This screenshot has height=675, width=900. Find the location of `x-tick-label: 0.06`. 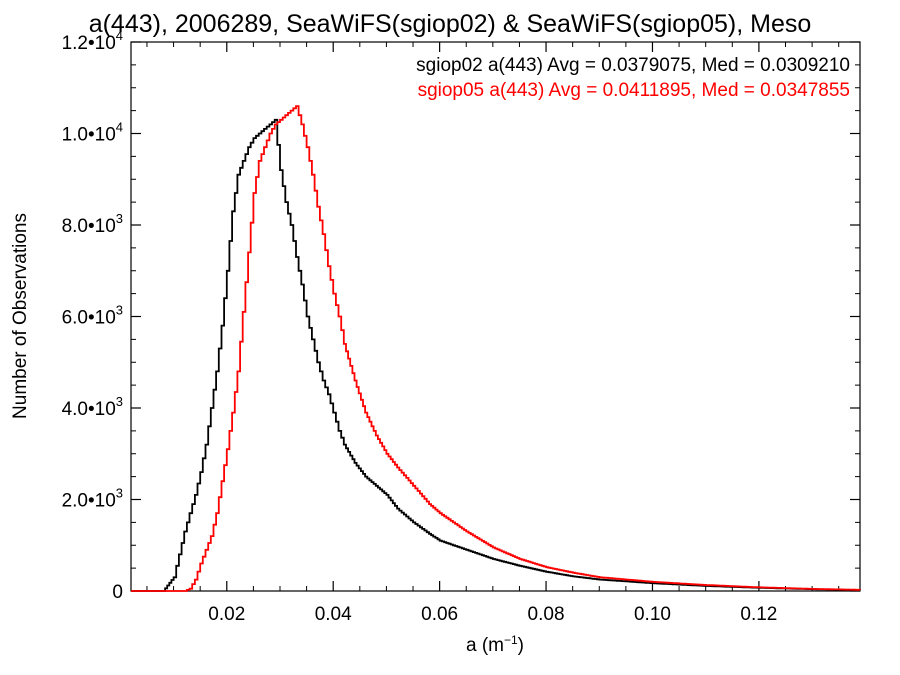

x-tick-label: 0.06 is located at coordinates (439, 614).